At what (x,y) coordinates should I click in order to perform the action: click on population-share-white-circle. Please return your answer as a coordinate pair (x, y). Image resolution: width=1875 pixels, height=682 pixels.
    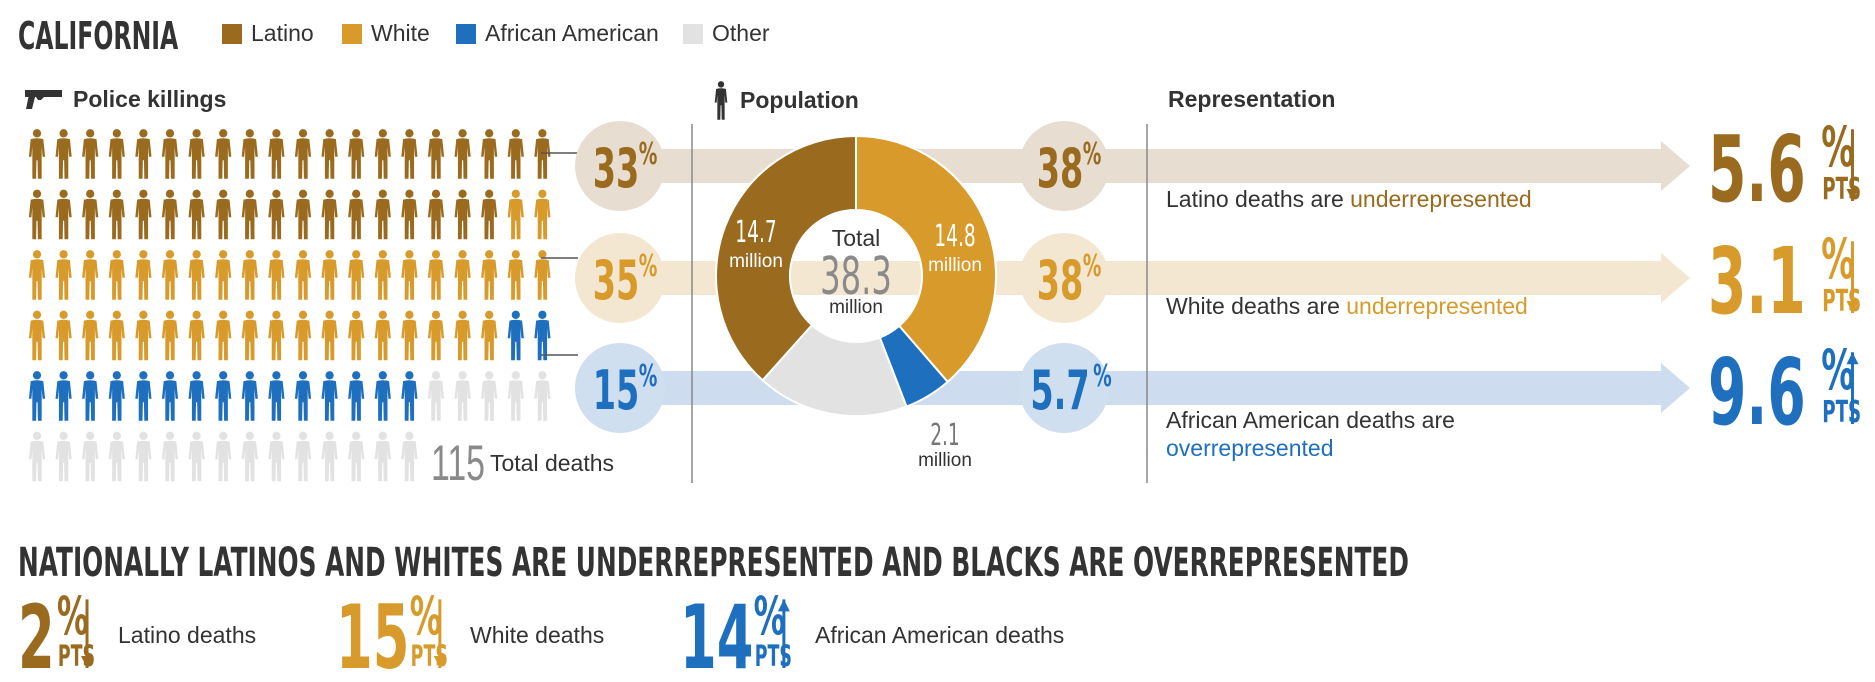
    Looking at the image, I should click on (1064, 278).